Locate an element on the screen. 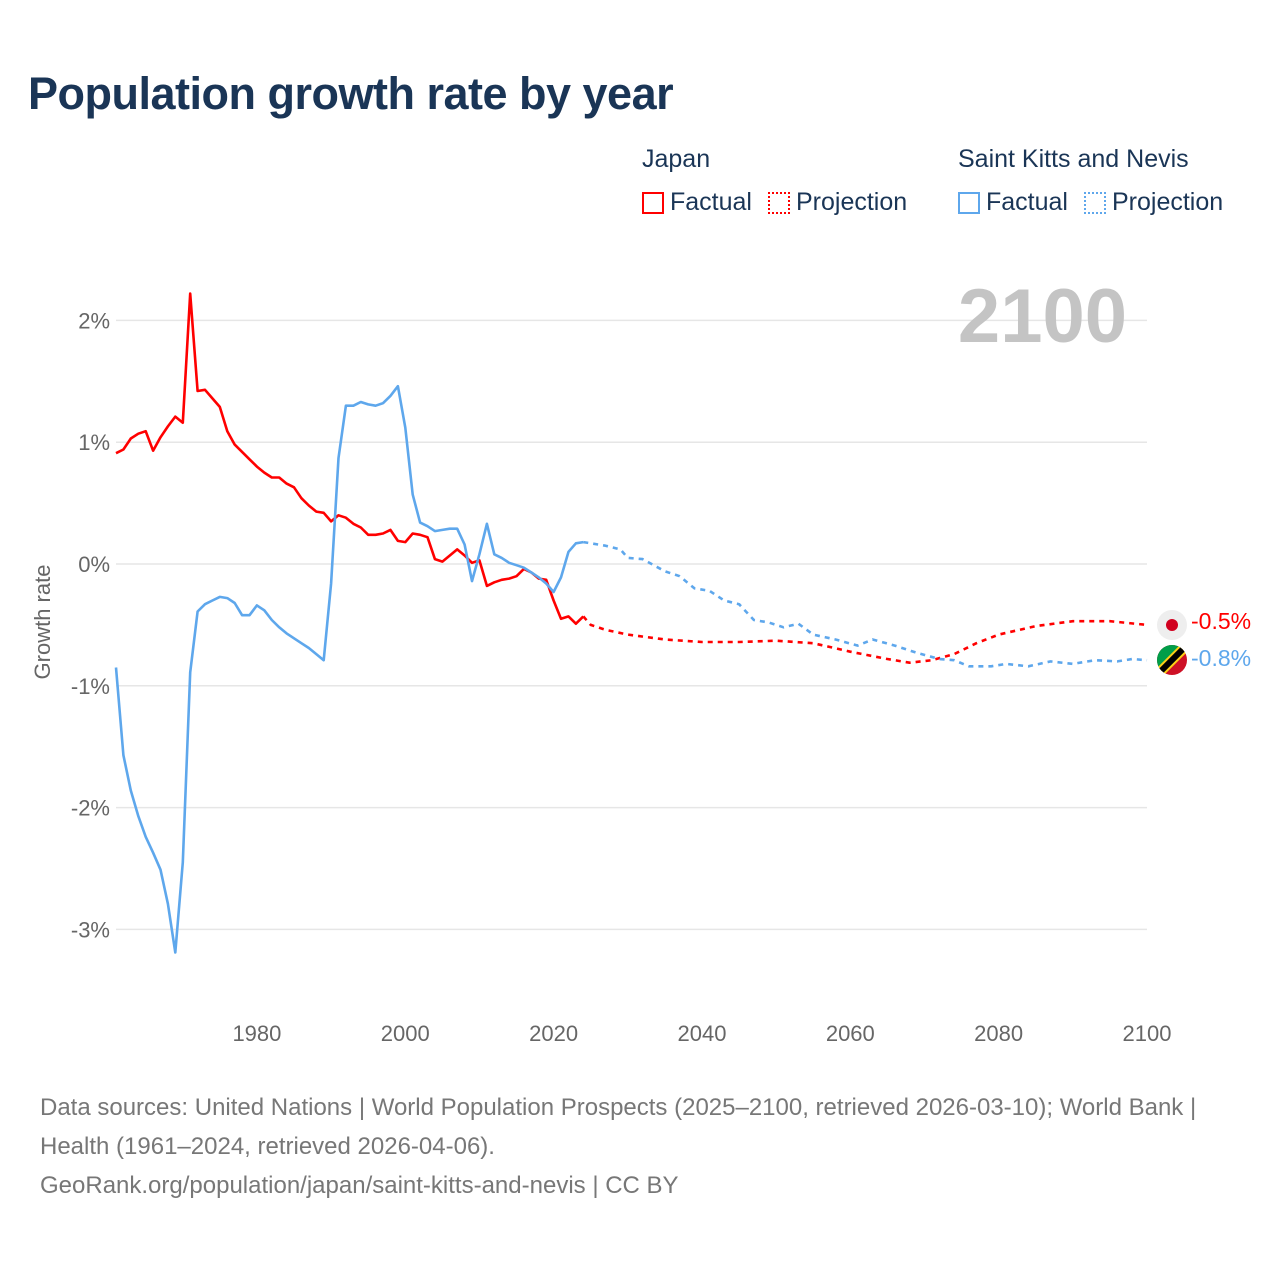 The height and width of the screenshot is (1280, 1280). x-tick-label: 2000 is located at coordinates (405, 1033).